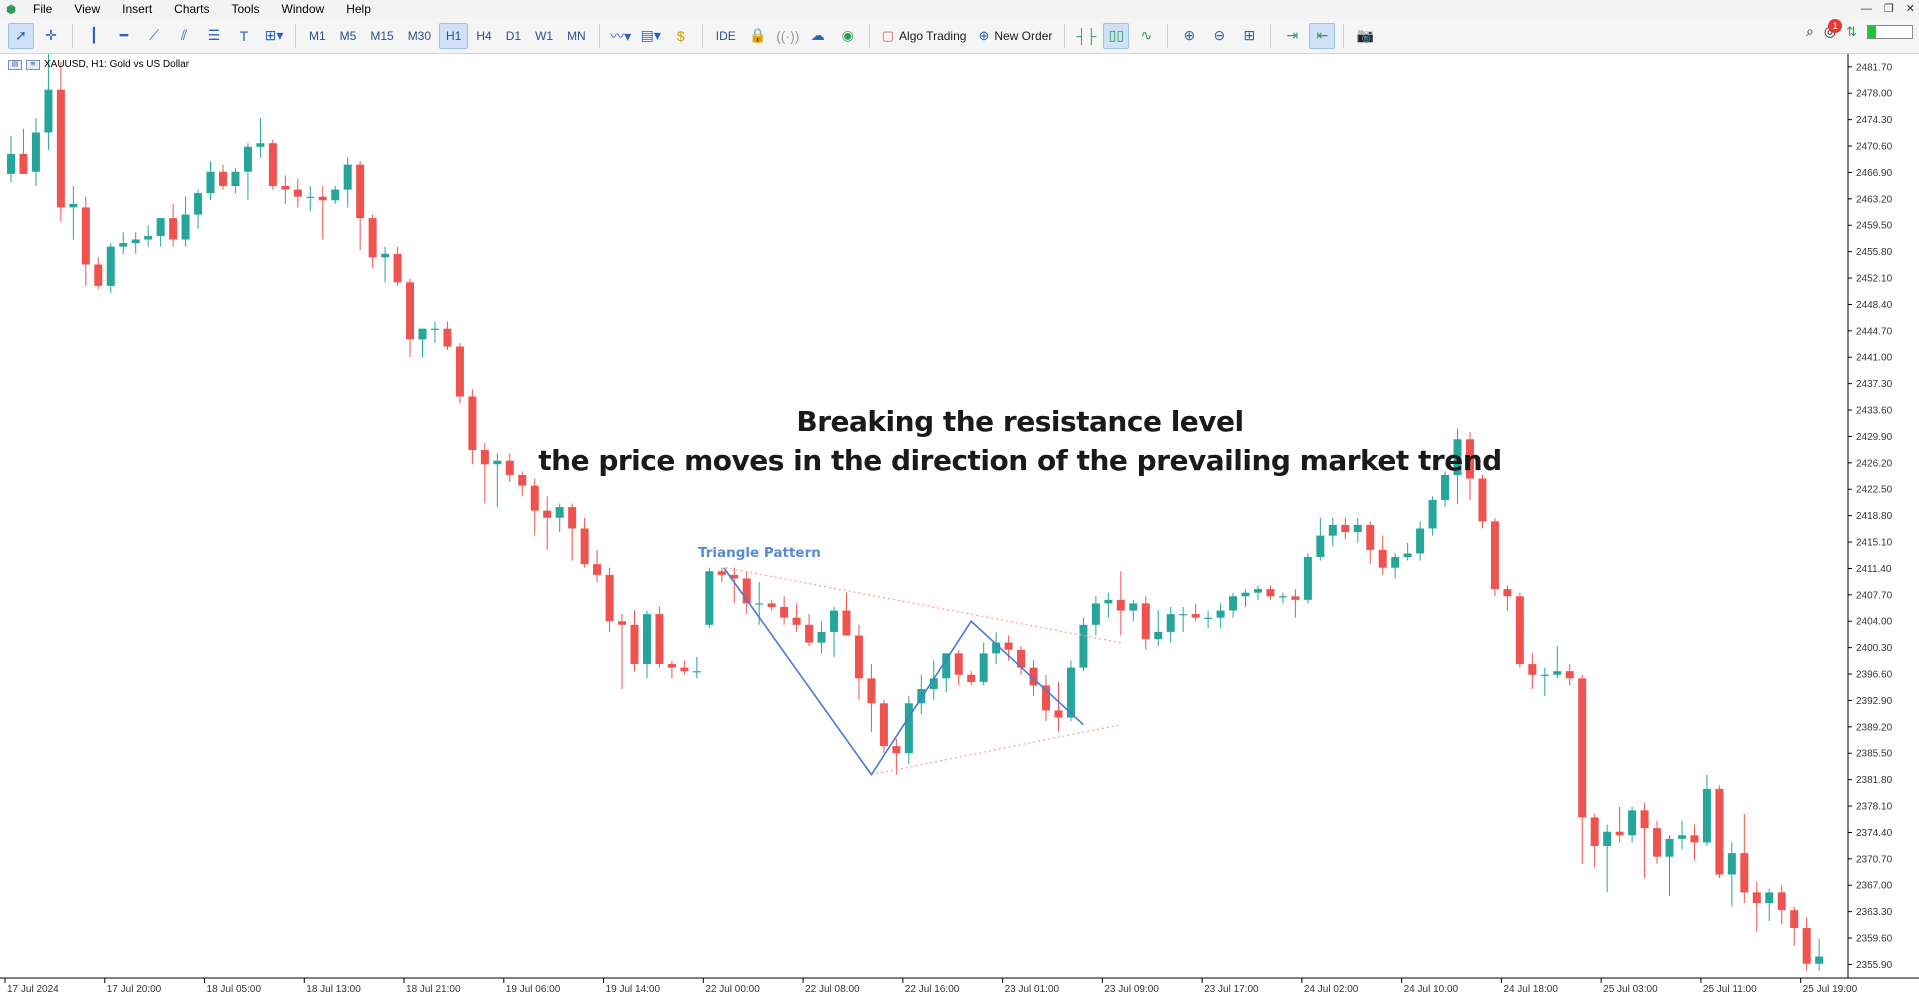 This screenshot has height=996, width=1919. Describe the element at coordinates (1833, 29) in the screenshot. I see `notifications-icon: ◎1` at that location.